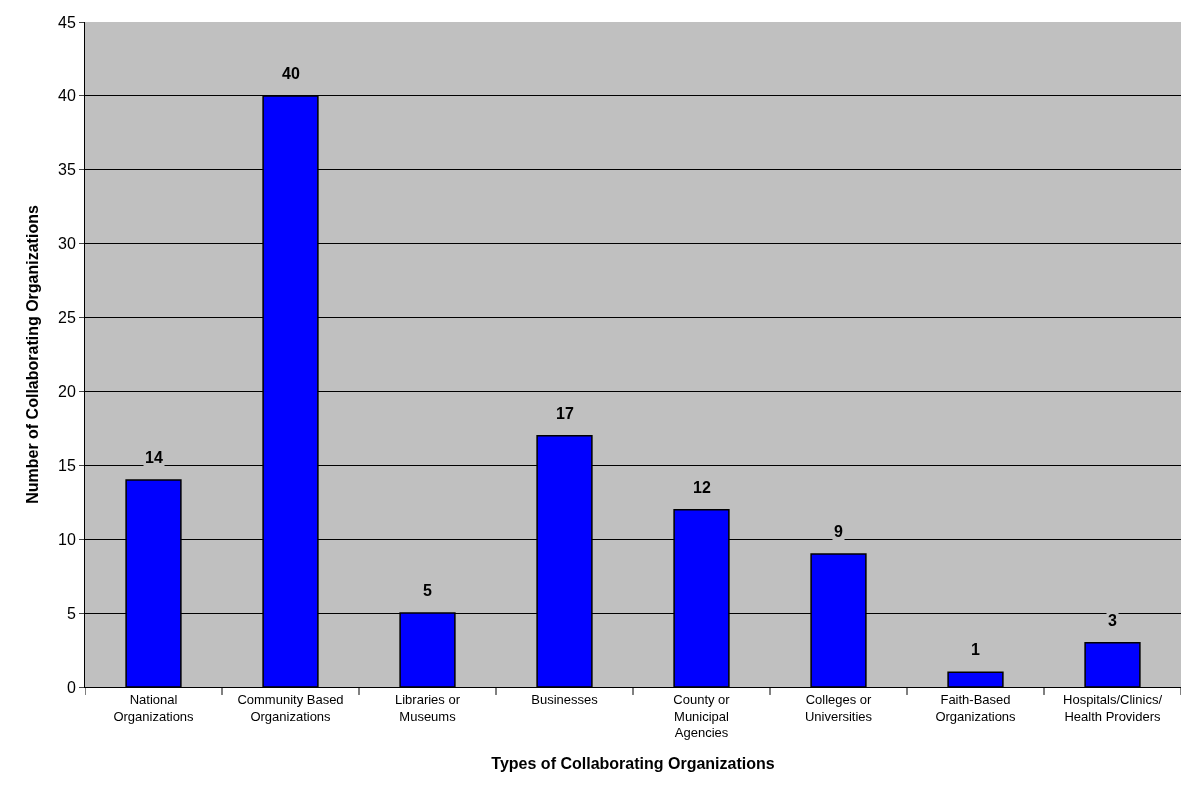 The image size is (1183, 802). What do you see at coordinates (290, 707) in the screenshot?
I see `x-tick-label: Community Based Organizations` at bounding box center [290, 707].